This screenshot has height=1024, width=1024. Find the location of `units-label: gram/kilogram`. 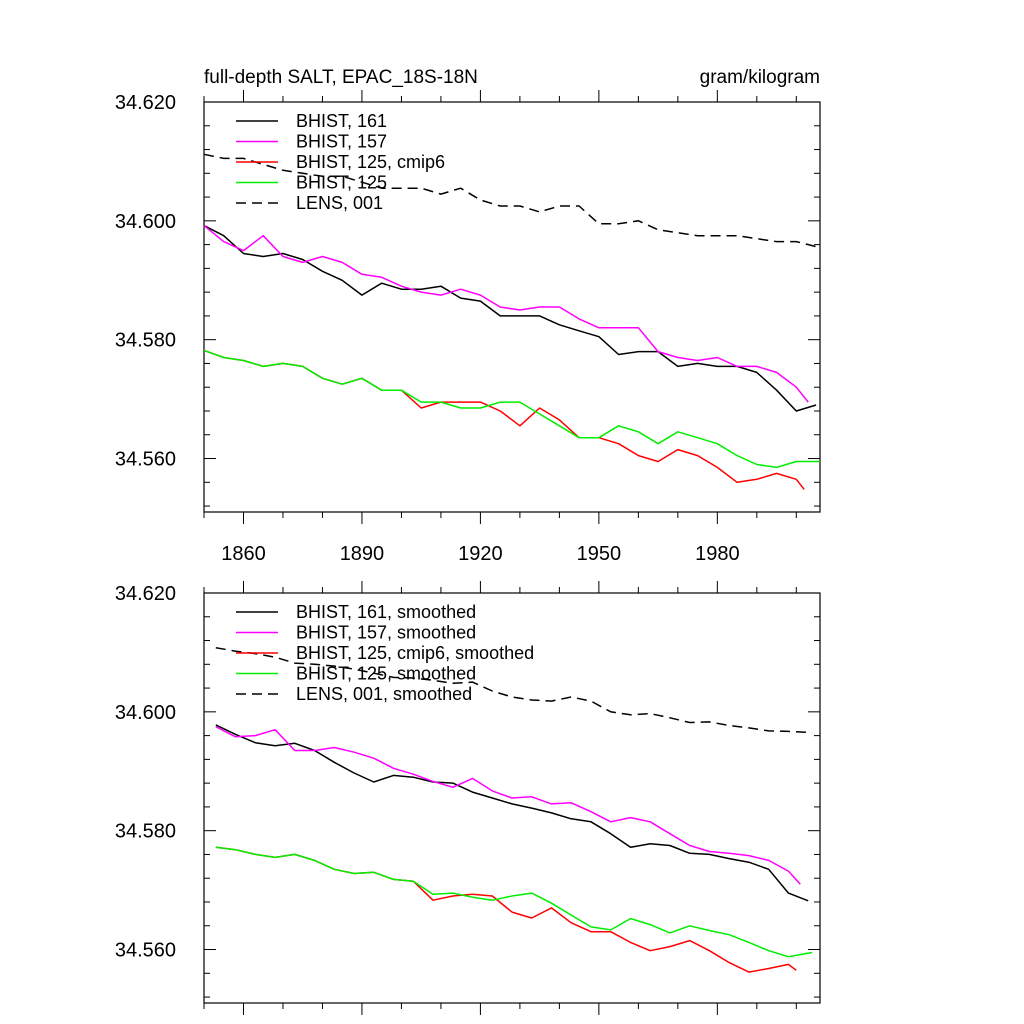

units-label: gram/kilogram is located at coordinates (760, 77).